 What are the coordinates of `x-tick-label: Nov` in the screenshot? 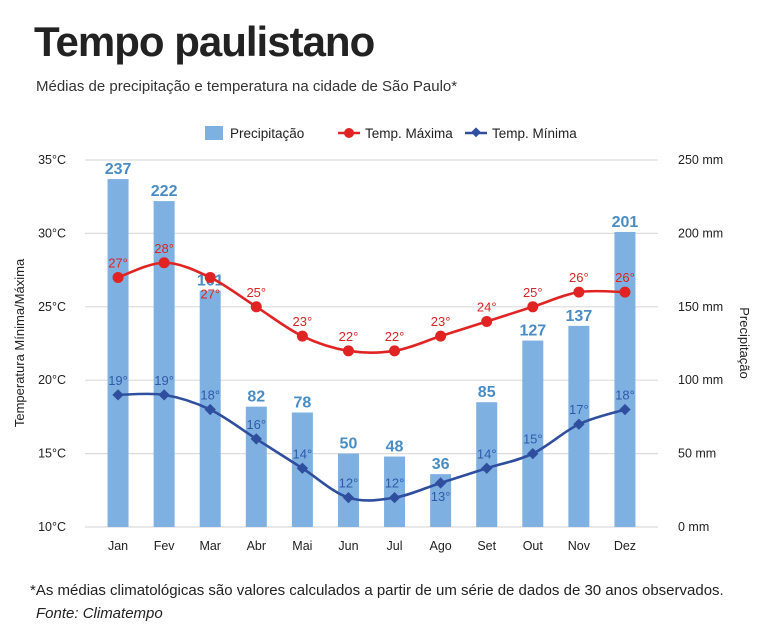 It's located at (579, 546).